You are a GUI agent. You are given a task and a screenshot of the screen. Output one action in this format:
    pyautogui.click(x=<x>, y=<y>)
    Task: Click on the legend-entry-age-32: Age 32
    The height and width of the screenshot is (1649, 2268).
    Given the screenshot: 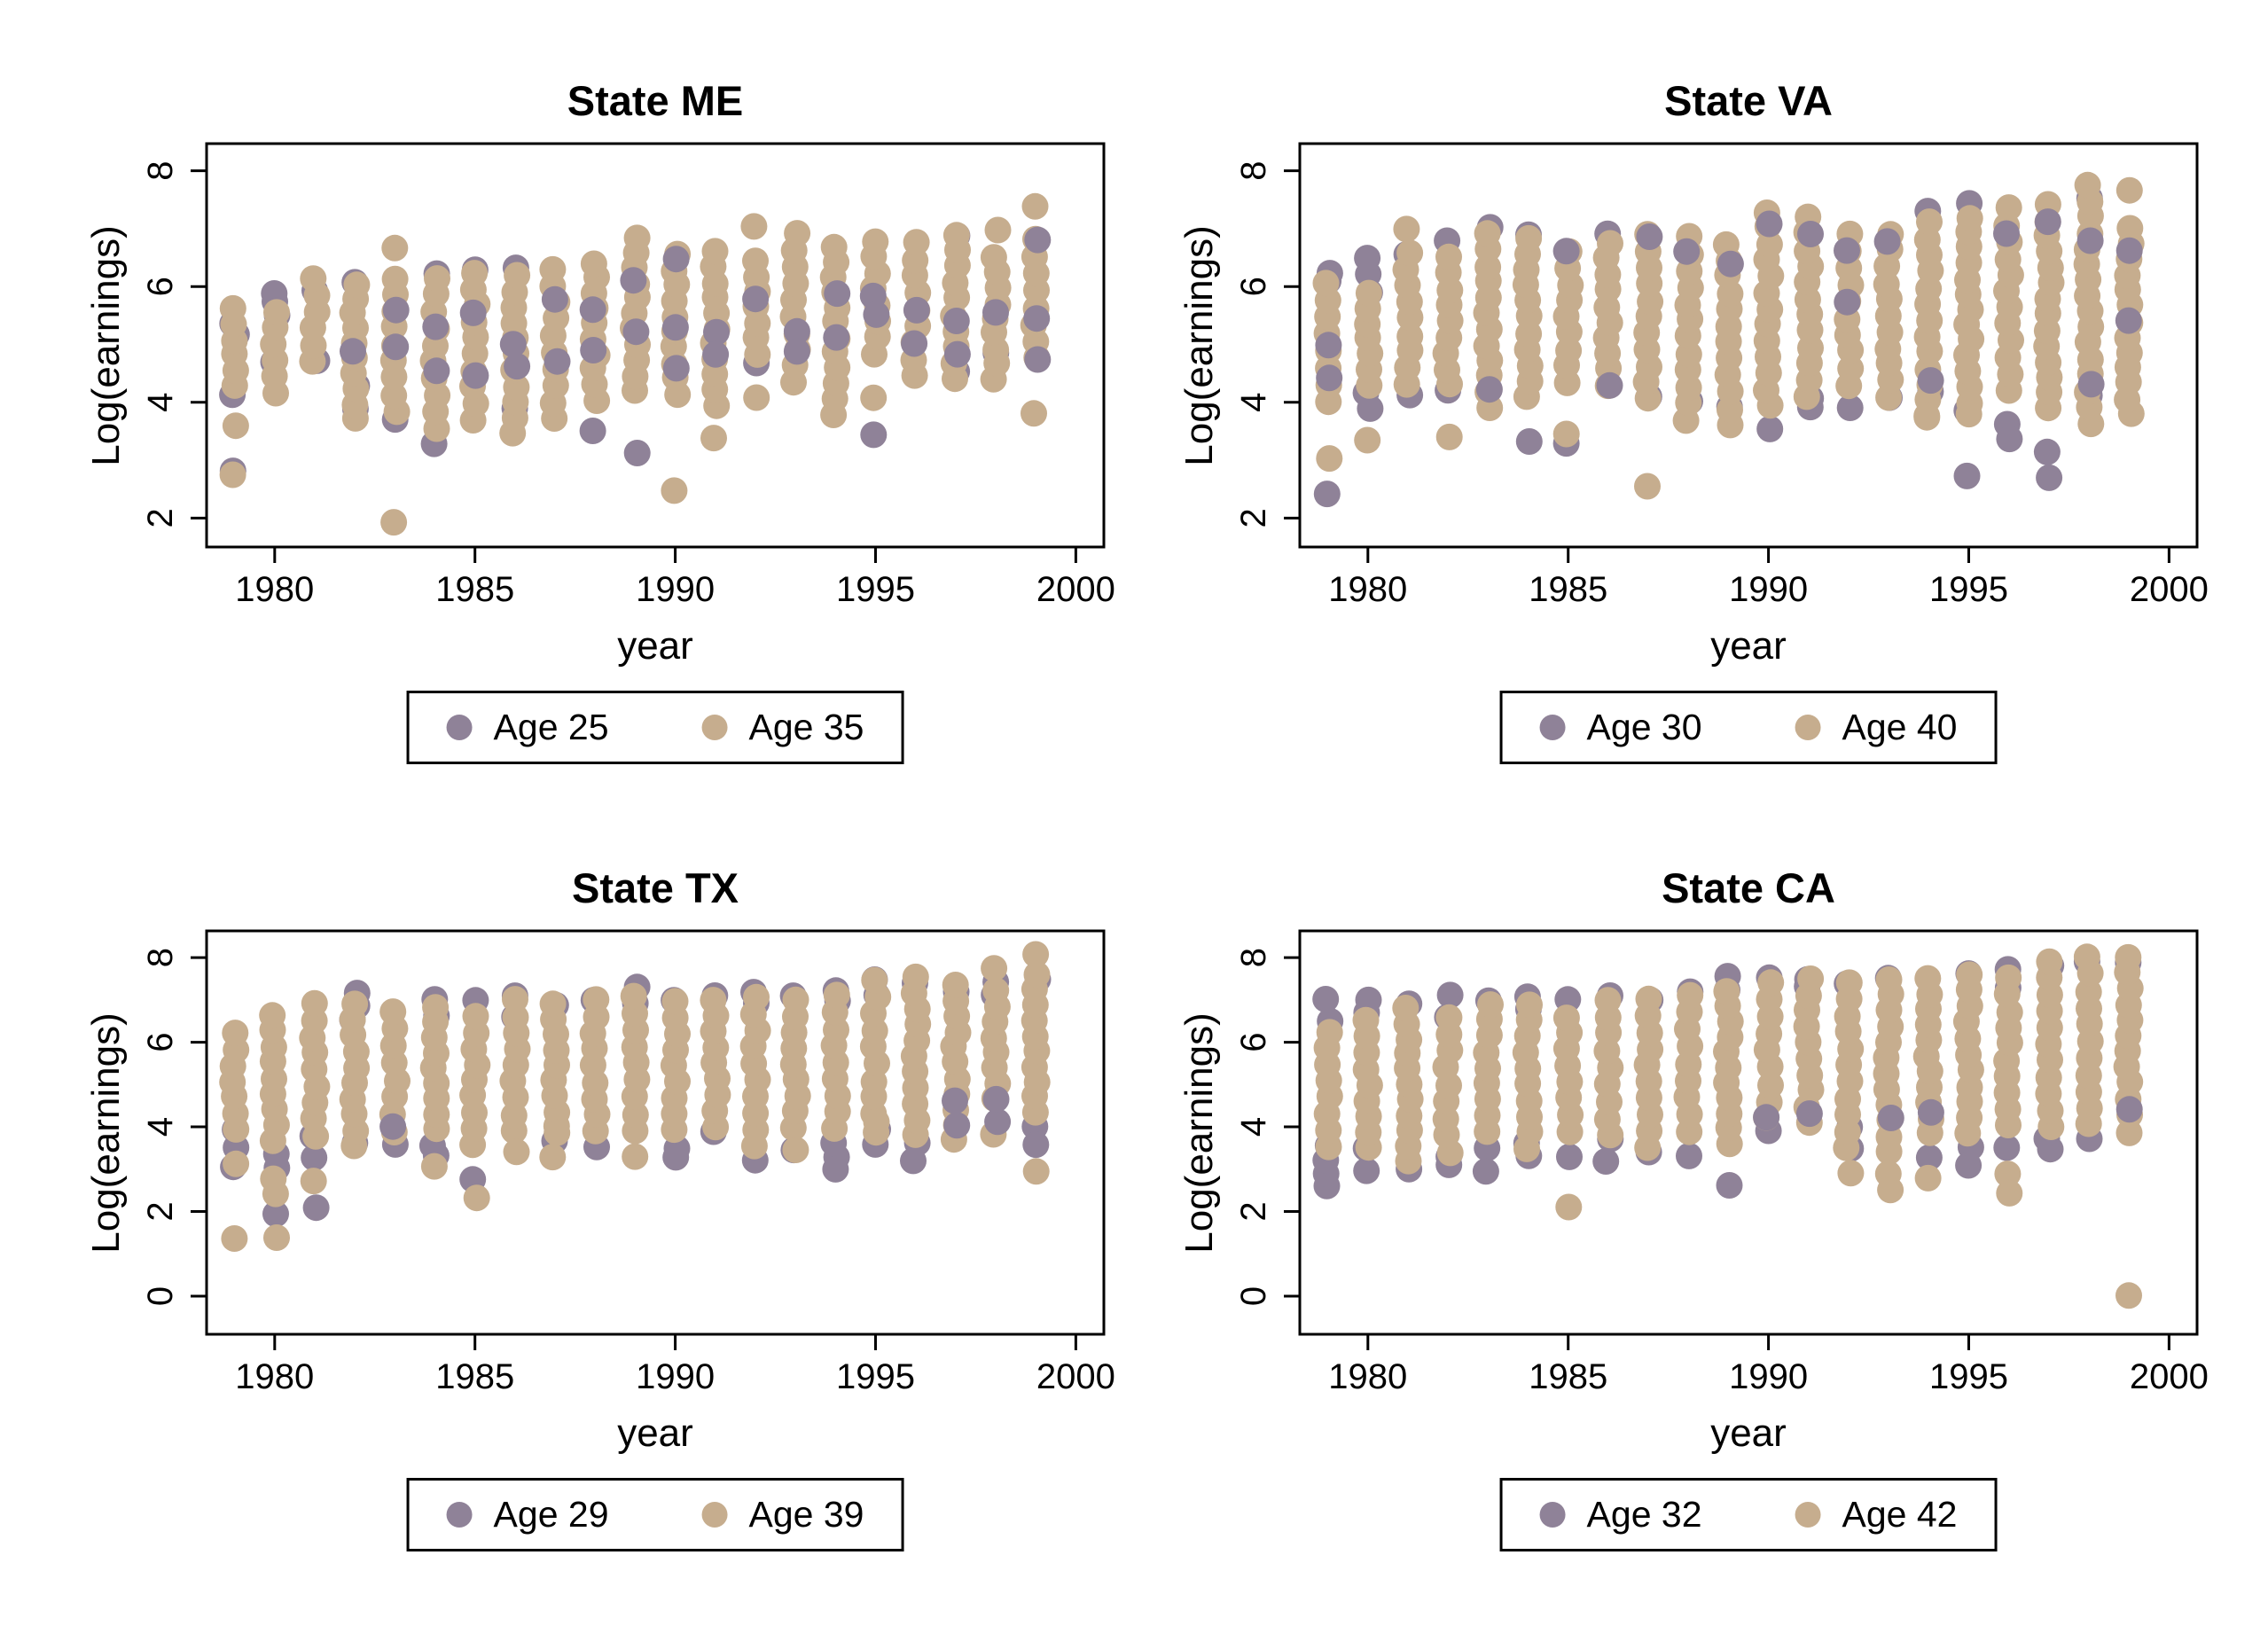 What is the action you would take?
    pyautogui.click(x=1620, y=1515)
    